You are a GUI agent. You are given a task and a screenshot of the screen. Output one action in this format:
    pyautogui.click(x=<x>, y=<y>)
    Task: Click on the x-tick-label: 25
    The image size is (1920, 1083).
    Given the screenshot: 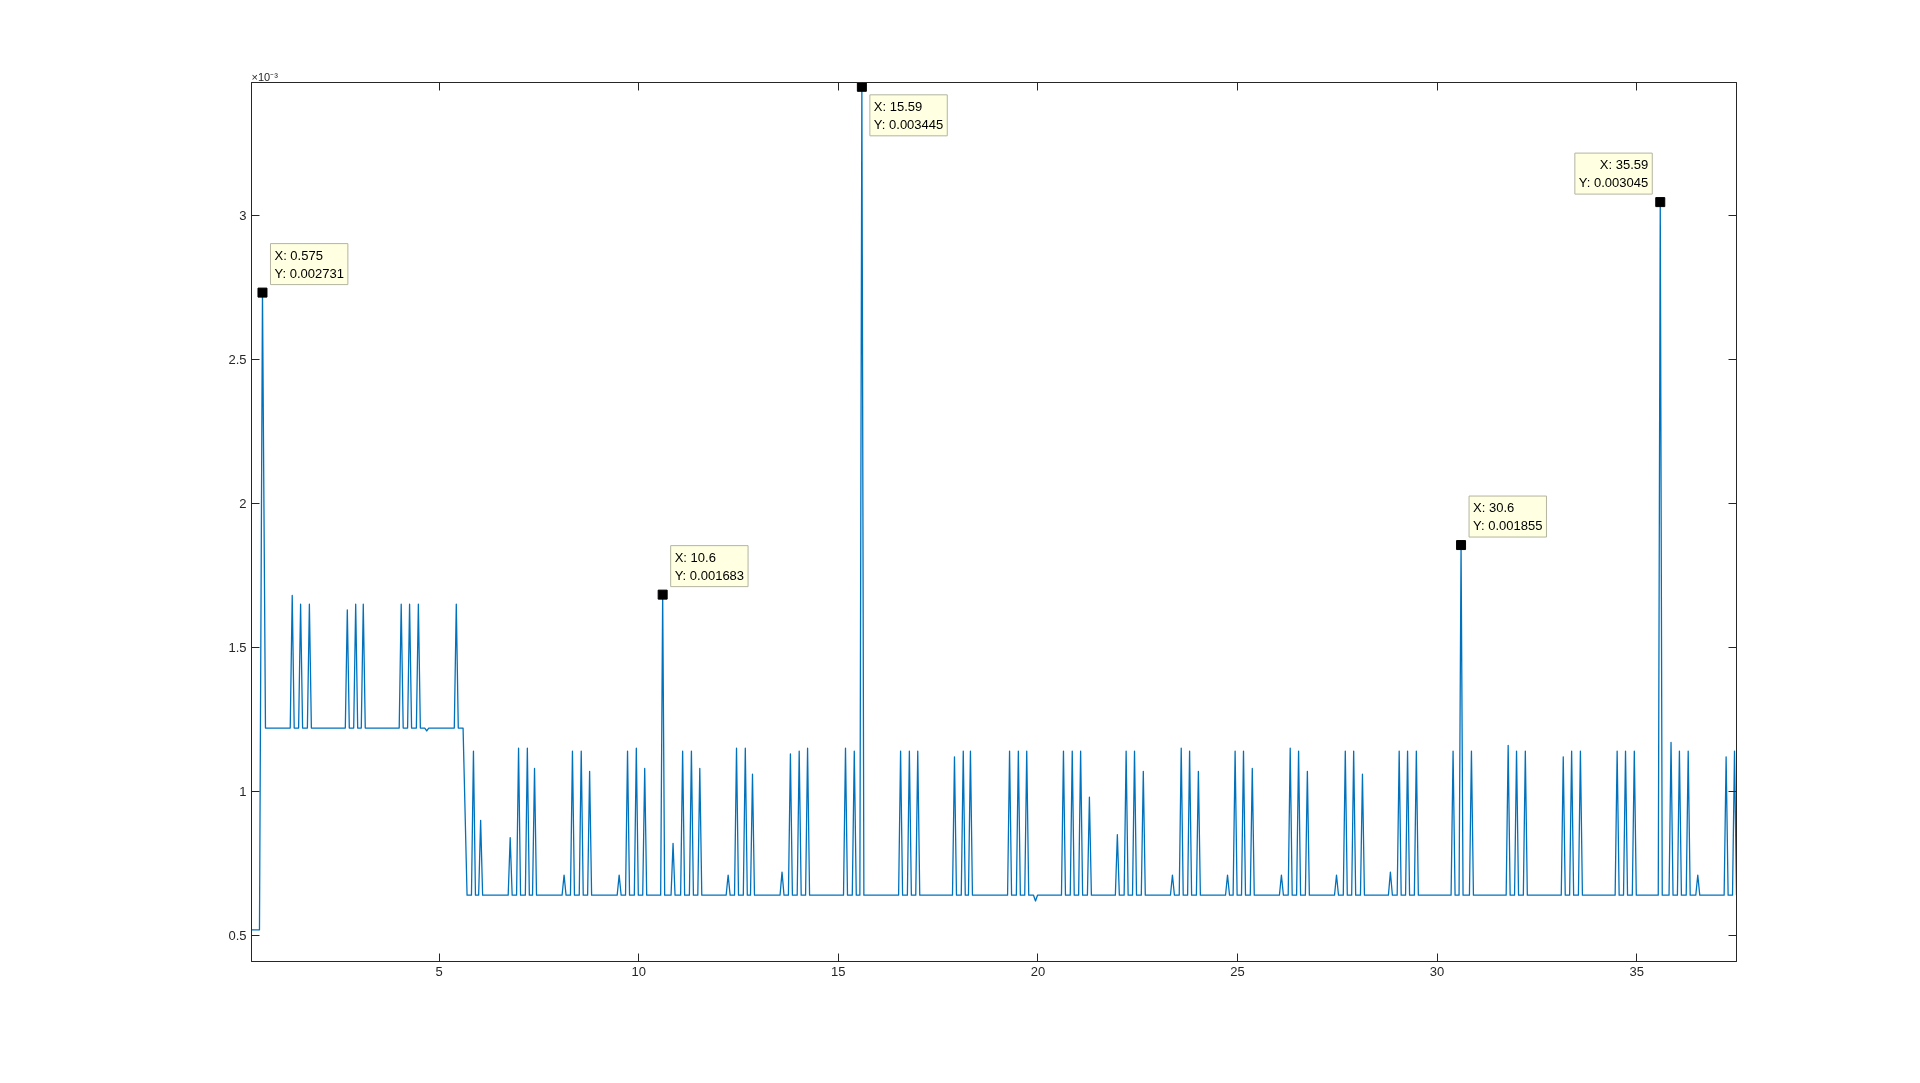 What is the action you would take?
    pyautogui.click(x=1237, y=971)
    